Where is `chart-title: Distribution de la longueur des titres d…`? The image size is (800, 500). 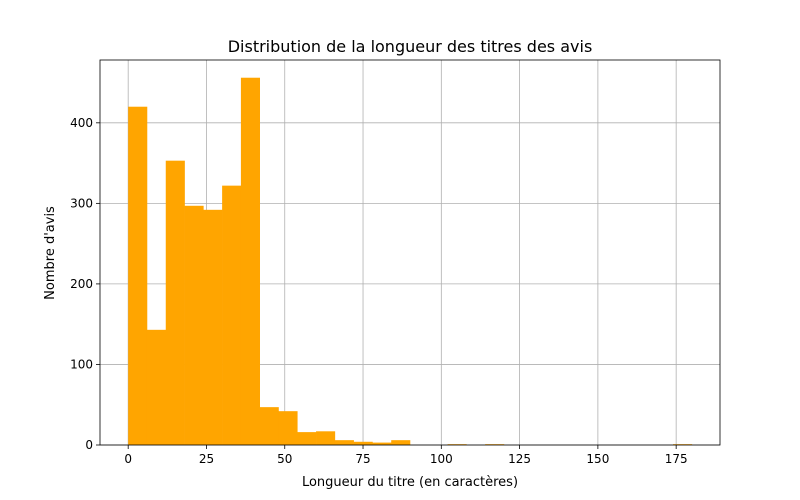
chart-title: Distribution de la longueur des titres d… is located at coordinates (410, 46).